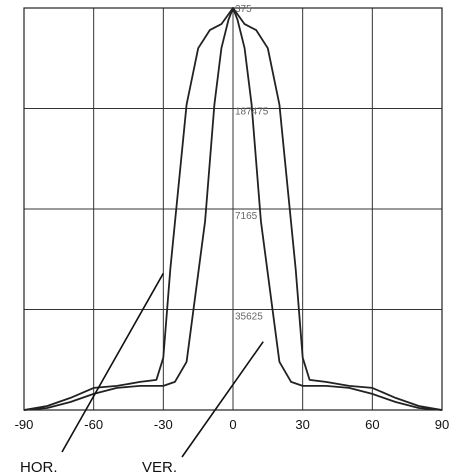 The height and width of the screenshot is (476, 455). I want to click on x-tick-label-4: 30, so click(302, 424).